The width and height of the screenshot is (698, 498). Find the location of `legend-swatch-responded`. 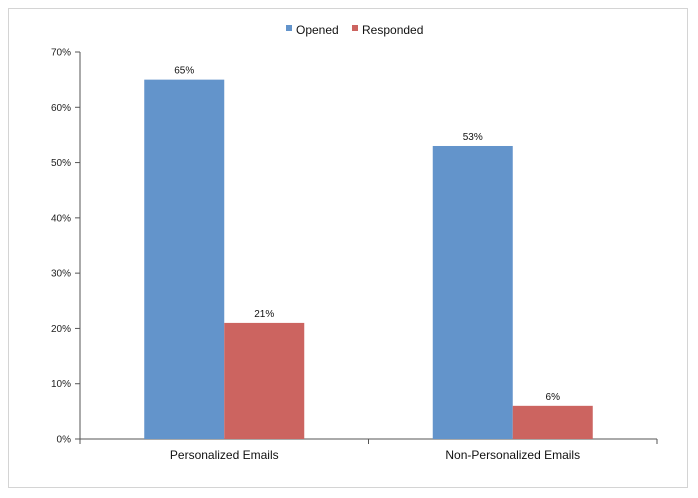

legend-swatch-responded is located at coordinates (355, 28).